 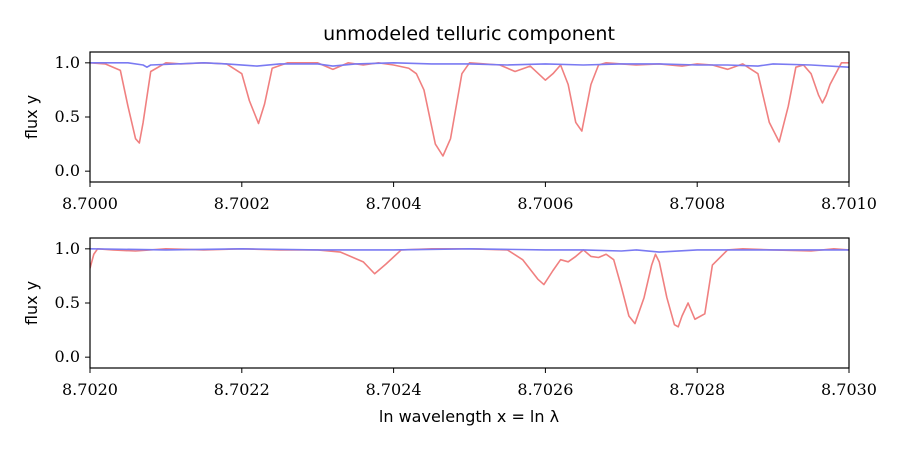 What do you see at coordinates (242, 389) in the screenshot?
I see `x-tick-label: 8.7022` at bounding box center [242, 389].